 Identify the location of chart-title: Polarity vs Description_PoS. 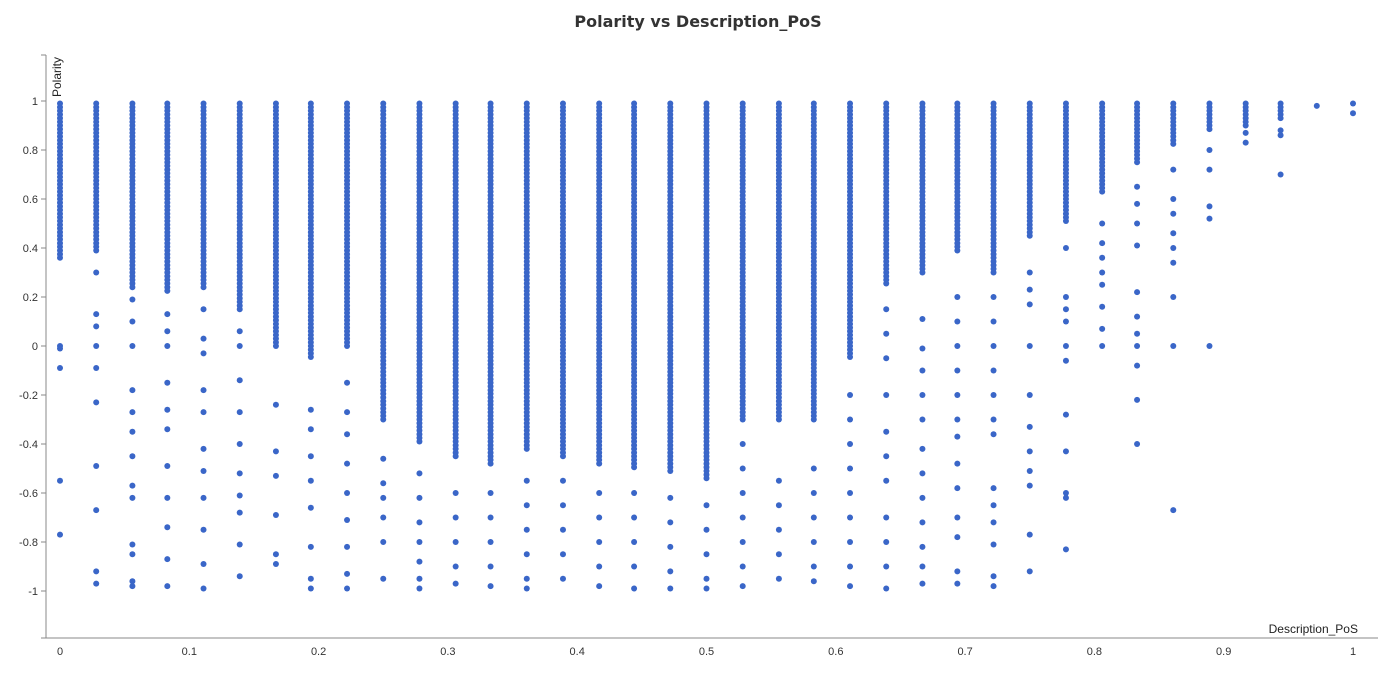
(698, 21).